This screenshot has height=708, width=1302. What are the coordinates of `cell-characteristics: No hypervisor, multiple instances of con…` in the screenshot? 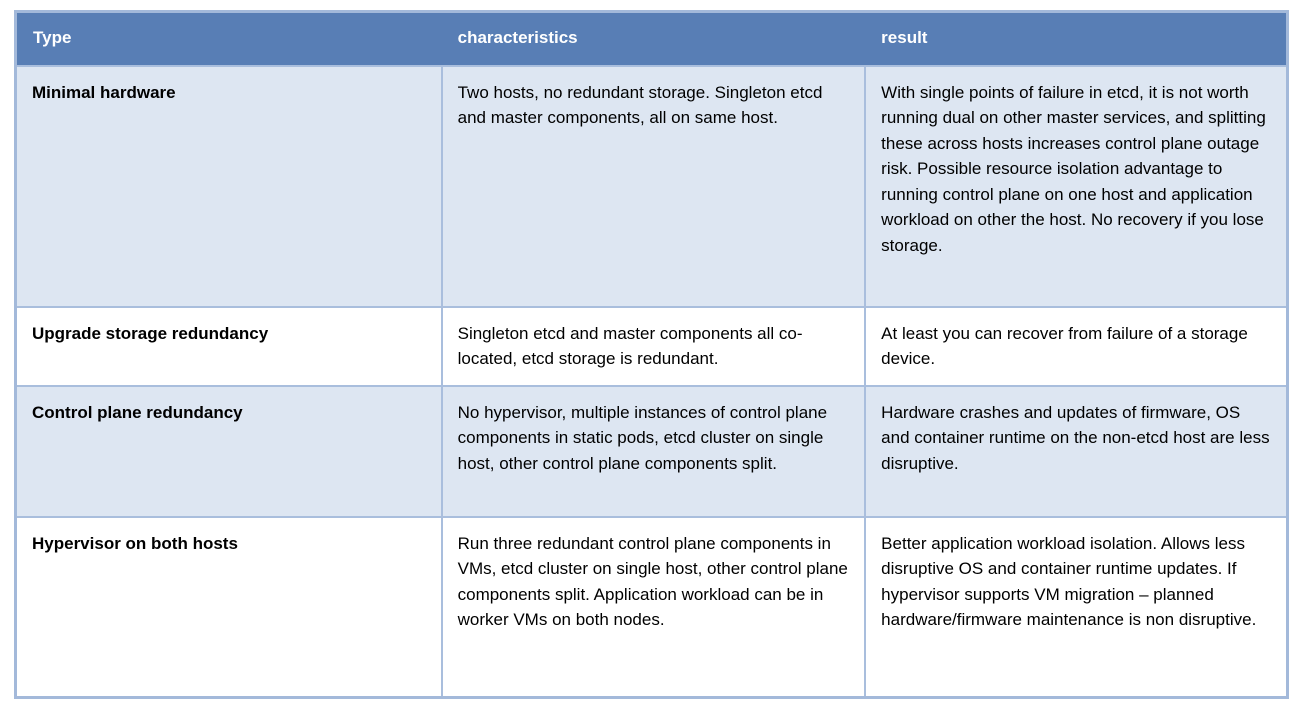 It's located at (653, 451).